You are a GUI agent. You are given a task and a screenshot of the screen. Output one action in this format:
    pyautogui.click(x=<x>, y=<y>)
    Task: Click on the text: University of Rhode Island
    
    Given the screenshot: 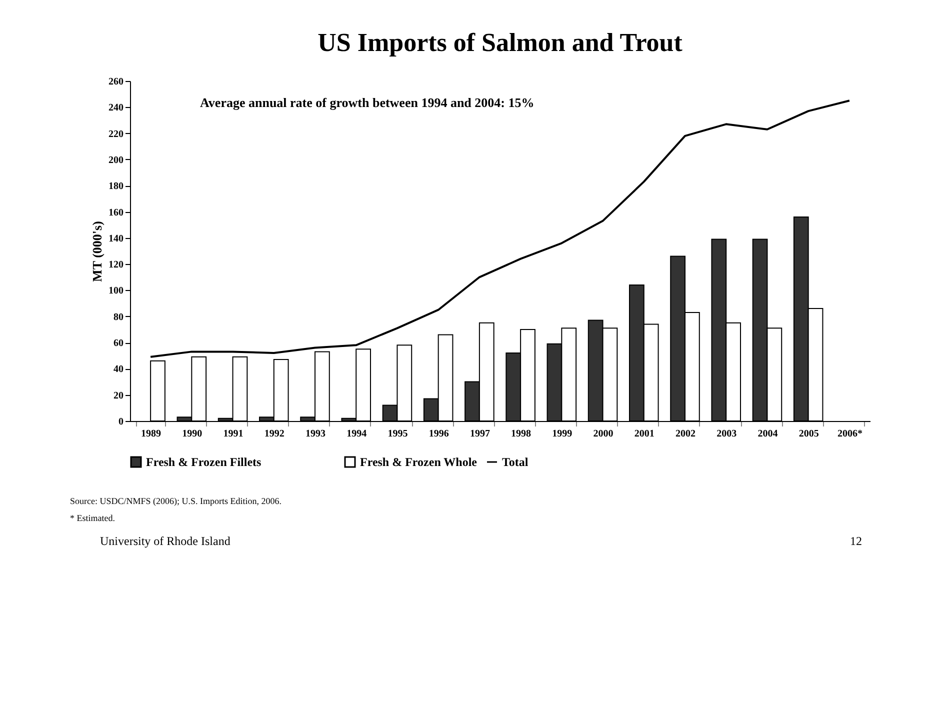 What is the action you would take?
    pyautogui.click(x=165, y=541)
    